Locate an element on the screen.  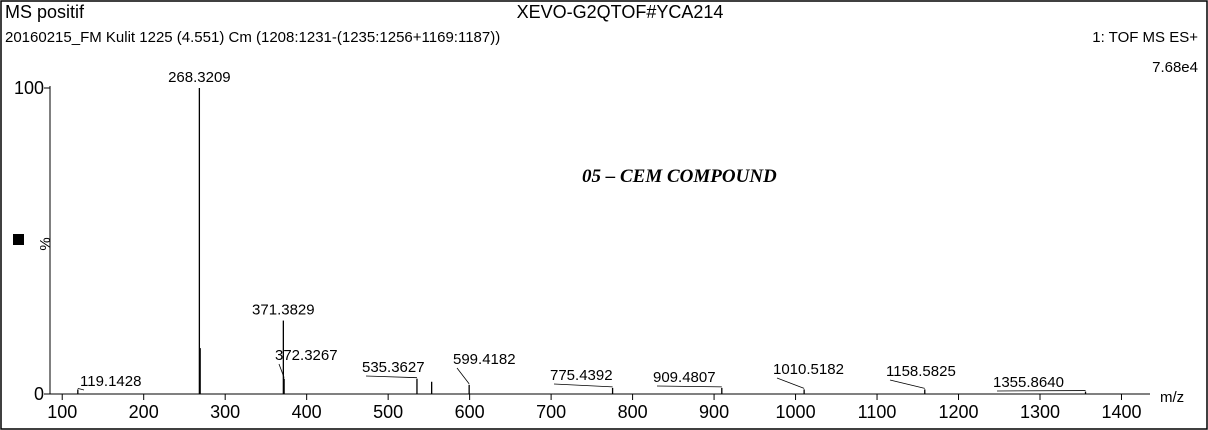
y-axis-label: % is located at coordinates (45, 243).